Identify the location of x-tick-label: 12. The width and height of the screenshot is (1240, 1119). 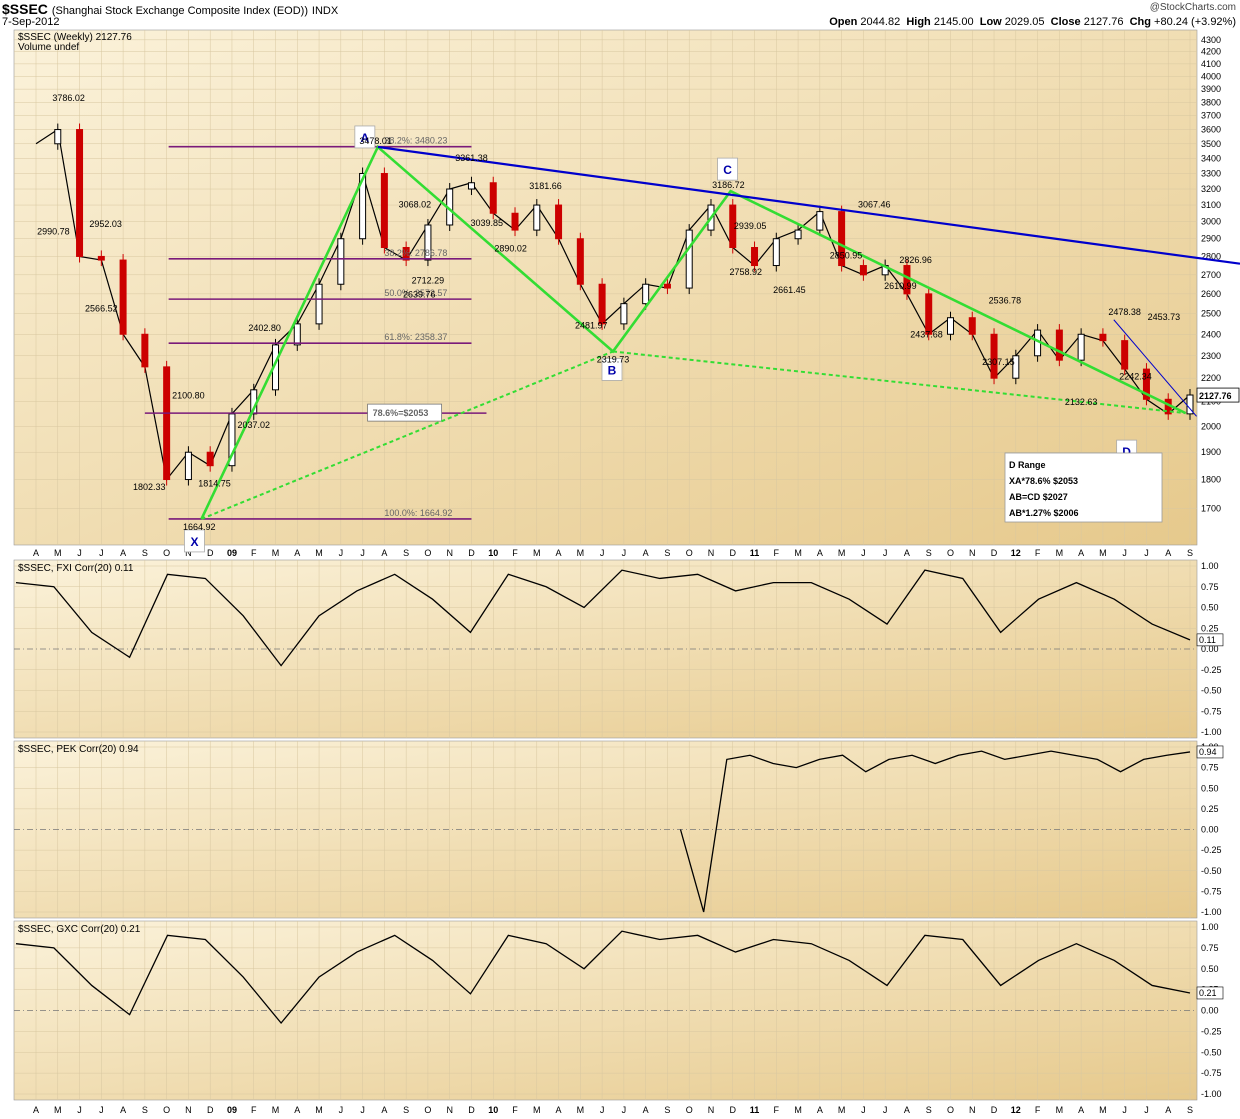
(1016, 553).